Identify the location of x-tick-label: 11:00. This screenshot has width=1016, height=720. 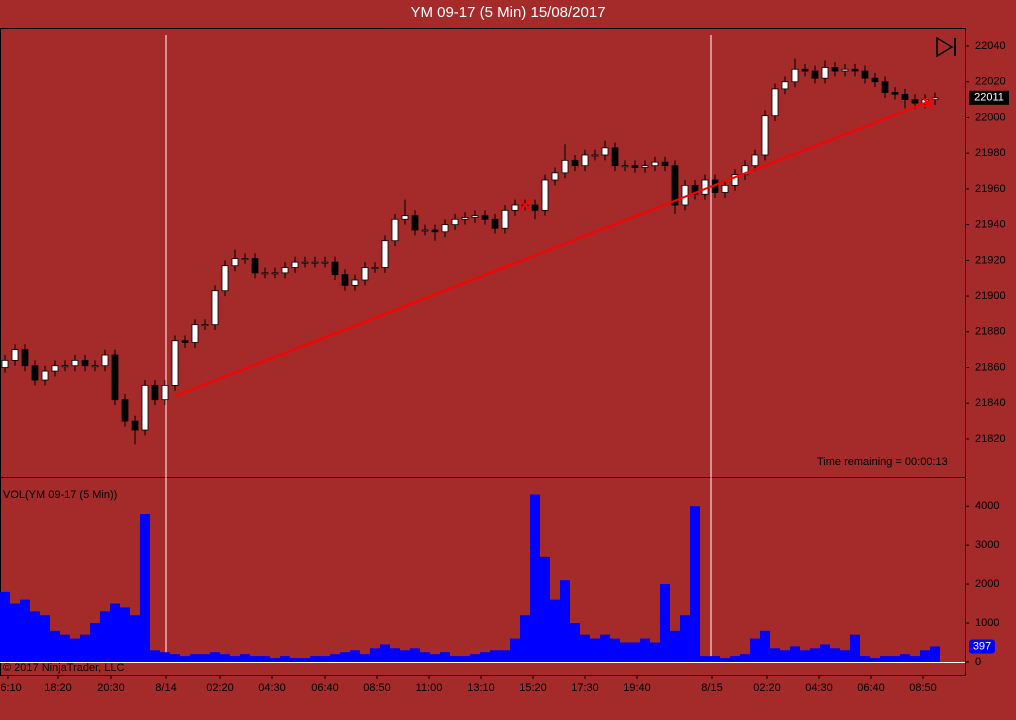
(429, 688).